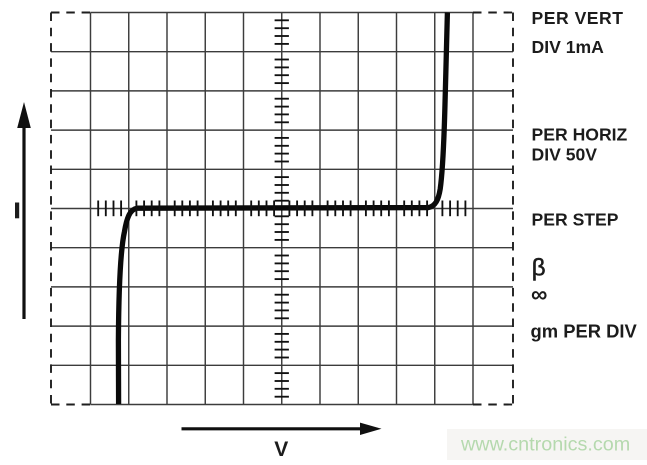  What do you see at coordinates (575, 220) in the screenshot?
I see `svg-text: PER STEP` at bounding box center [575, 220].